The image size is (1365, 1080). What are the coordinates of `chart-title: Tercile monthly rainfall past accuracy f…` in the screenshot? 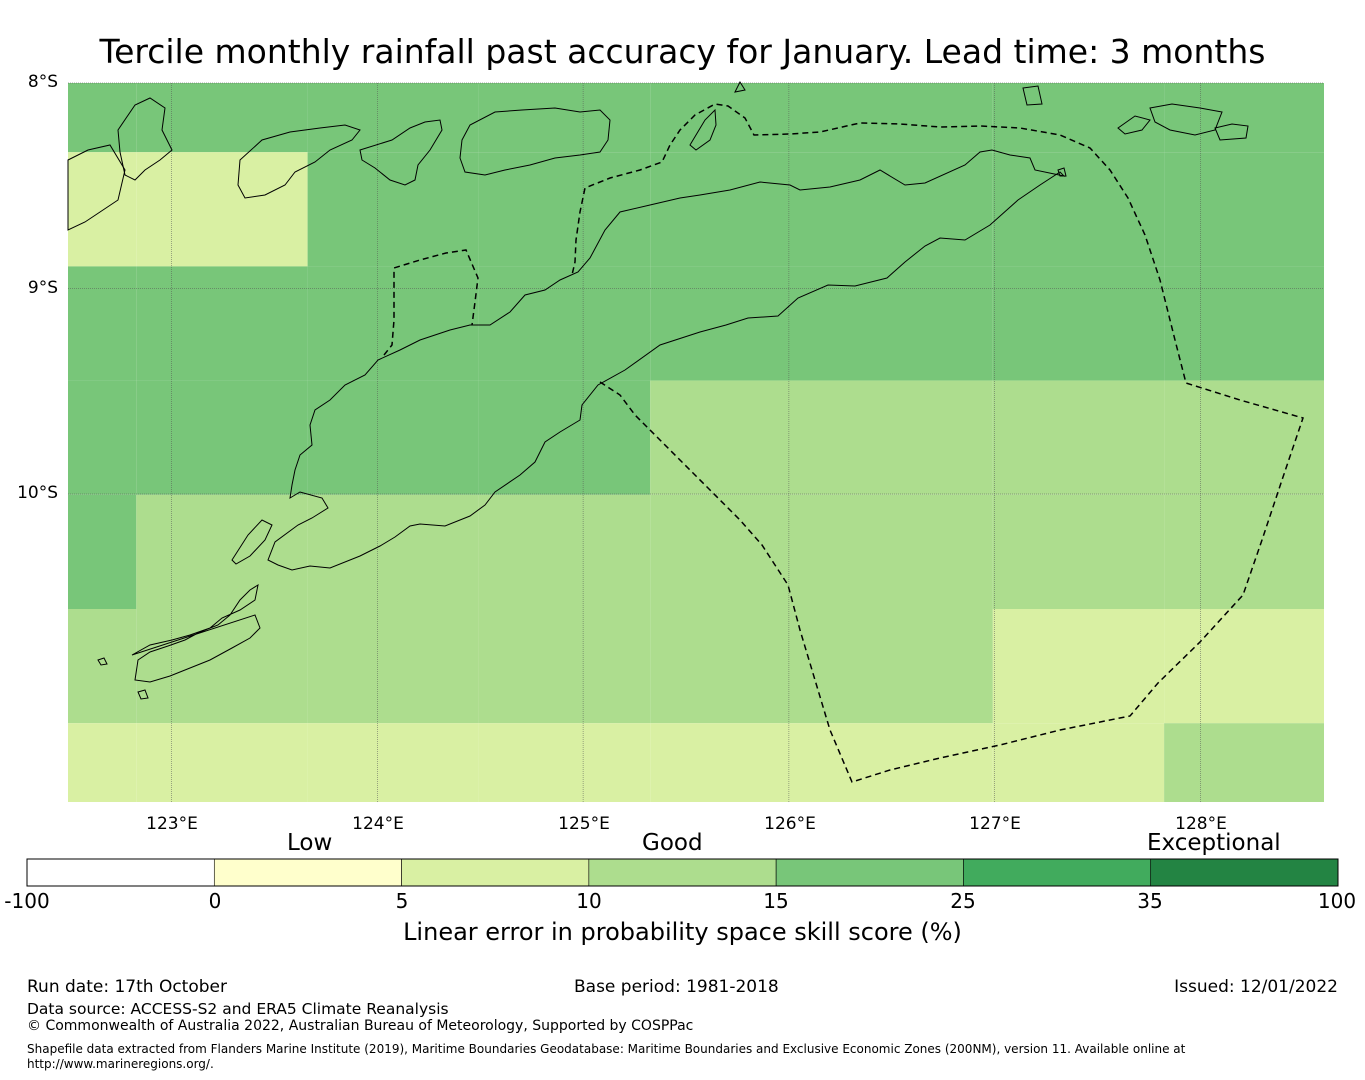 It's located at (682, 51).